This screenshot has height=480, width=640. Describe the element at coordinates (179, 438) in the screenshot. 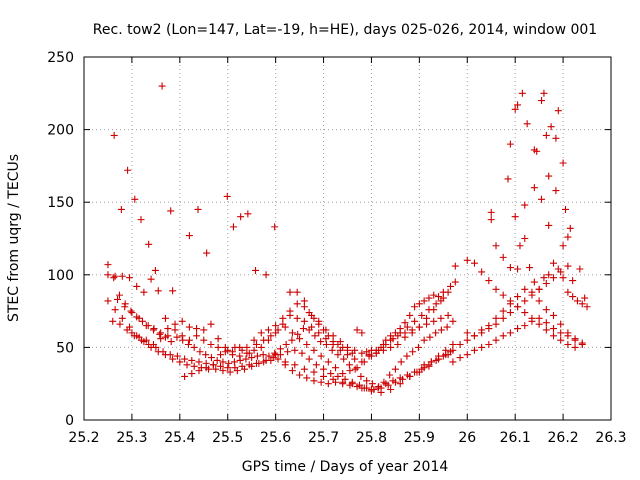

I see `x-tick-label: 25.4` at that location.